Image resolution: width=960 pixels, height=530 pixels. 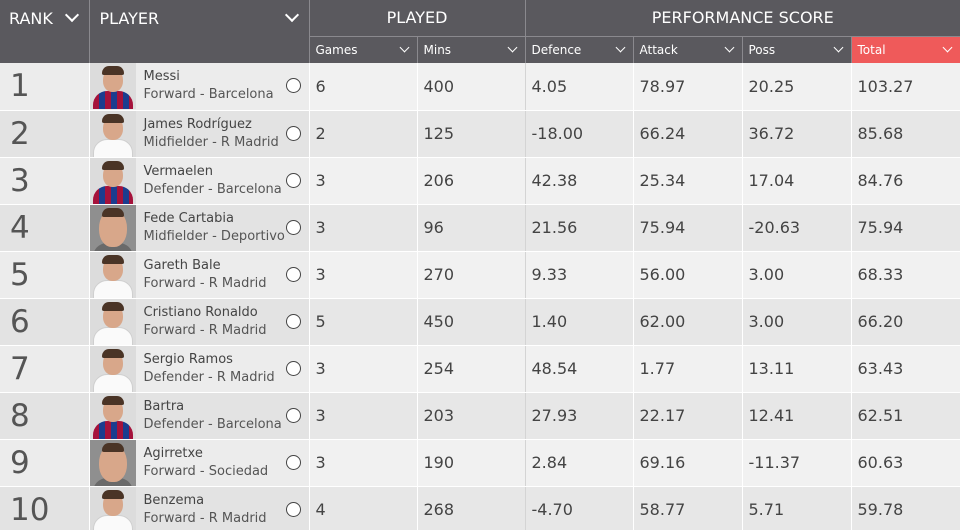 What do you see at coordinates (688, 369) in the screenshot?
I see `attack-cell: 1.77` at bounding box center [688, 369].